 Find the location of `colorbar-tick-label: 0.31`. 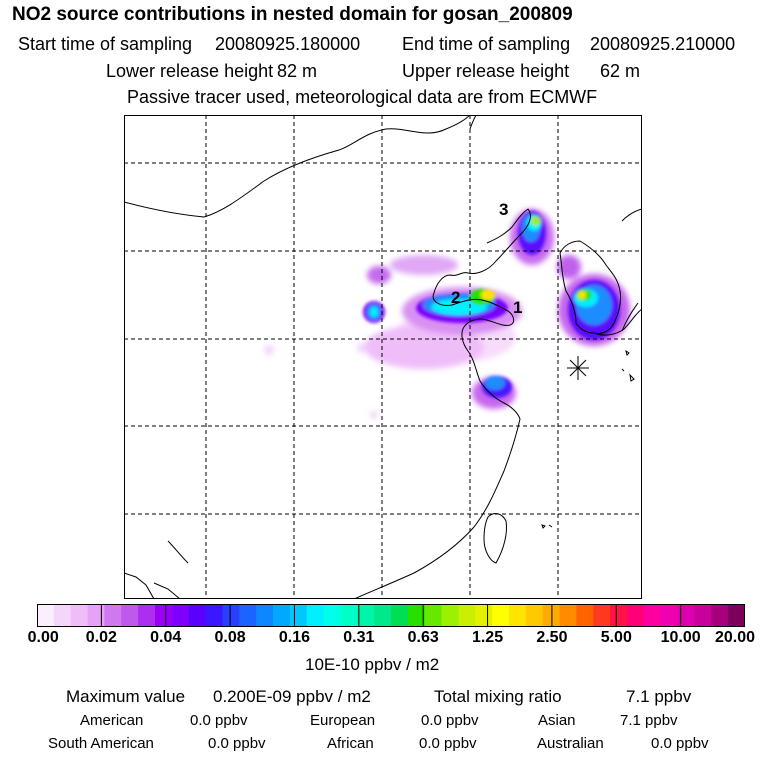

colorbar-tick-label: 0.31 is located at coordinates (359, 637).